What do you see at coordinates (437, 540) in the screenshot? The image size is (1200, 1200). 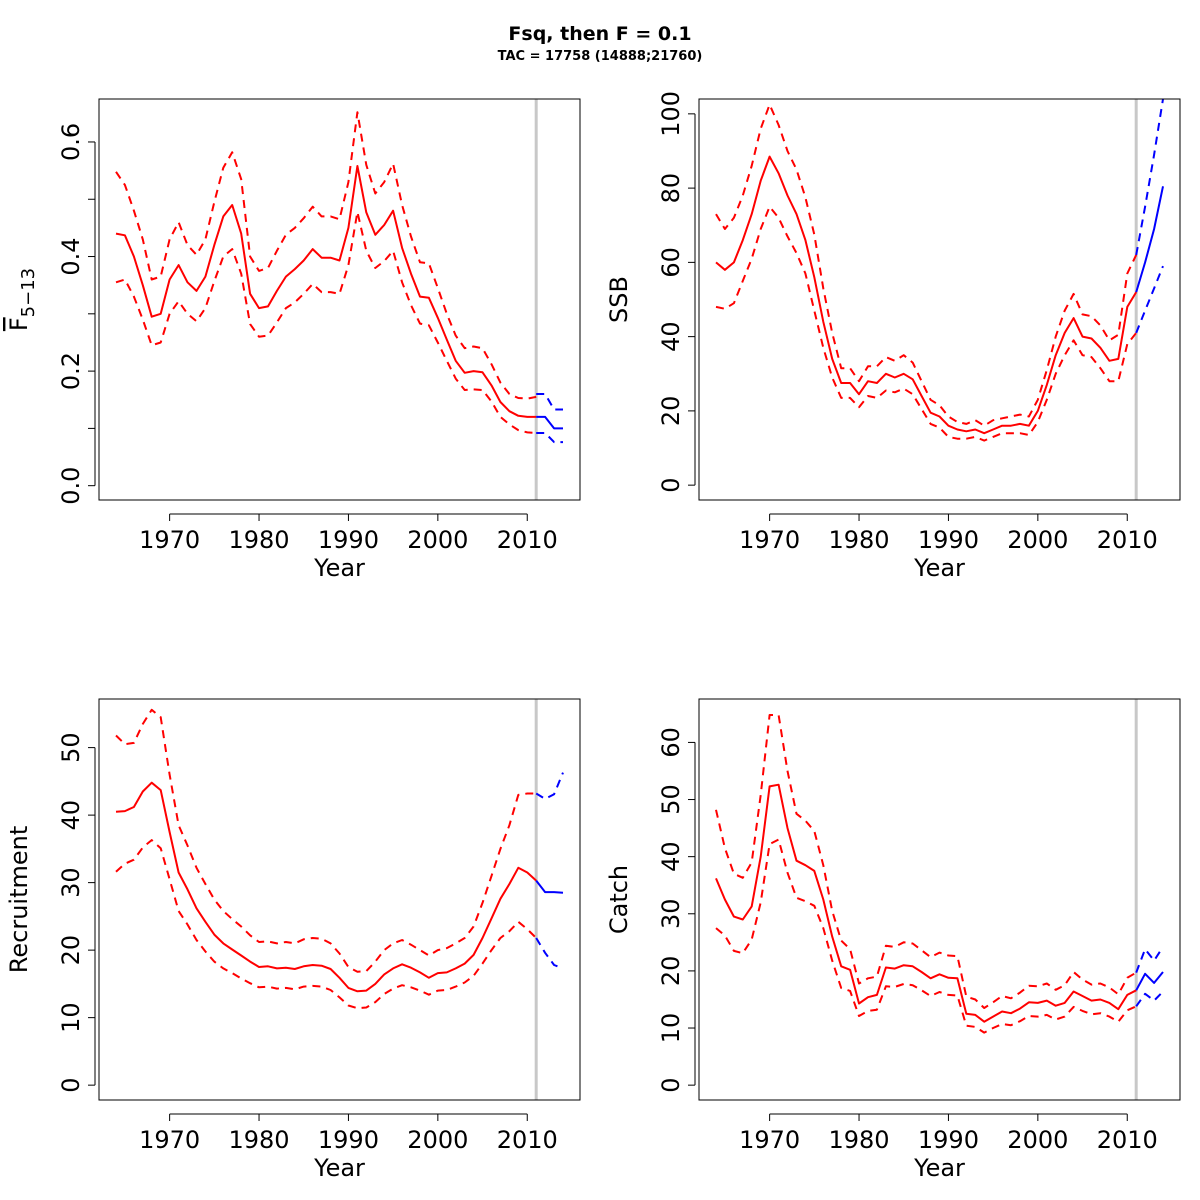 I see `f-bar-x-tick-label: 2000` at bounding box center [437, 540].